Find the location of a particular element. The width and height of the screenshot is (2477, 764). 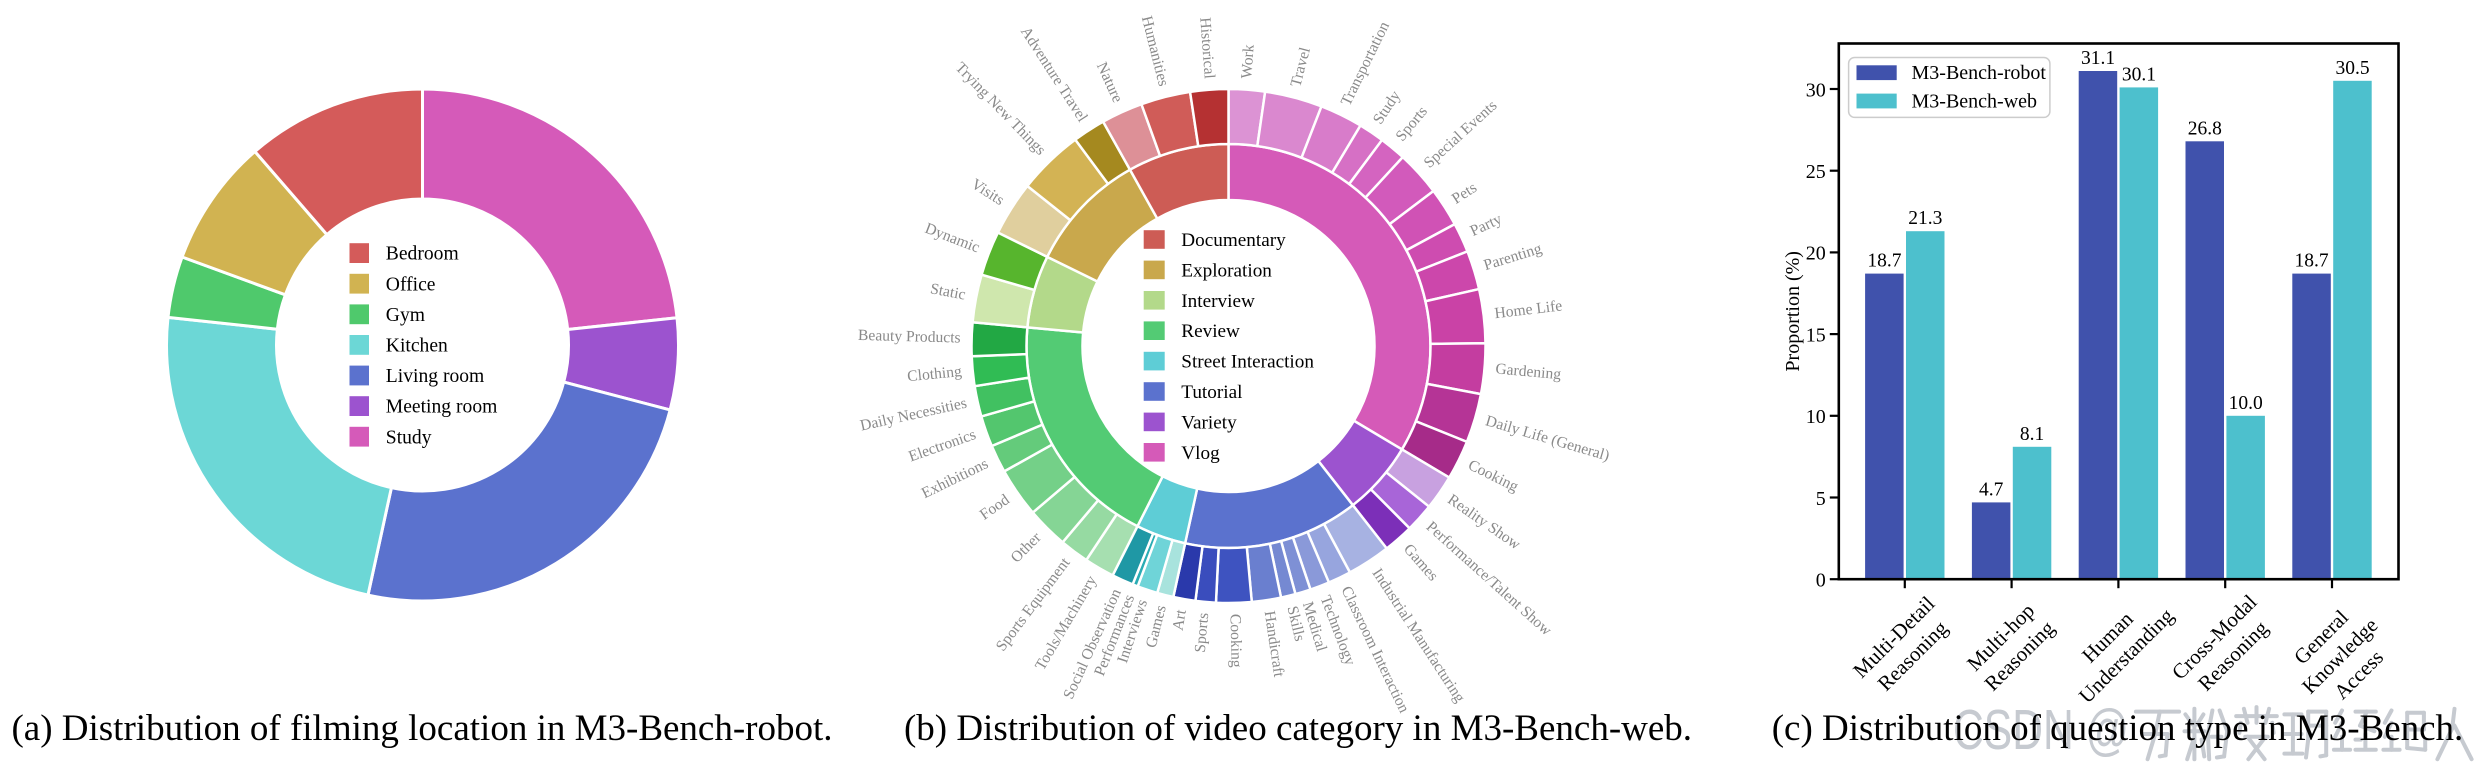

svg-text: Variety is located at coordinates (1209, 422).